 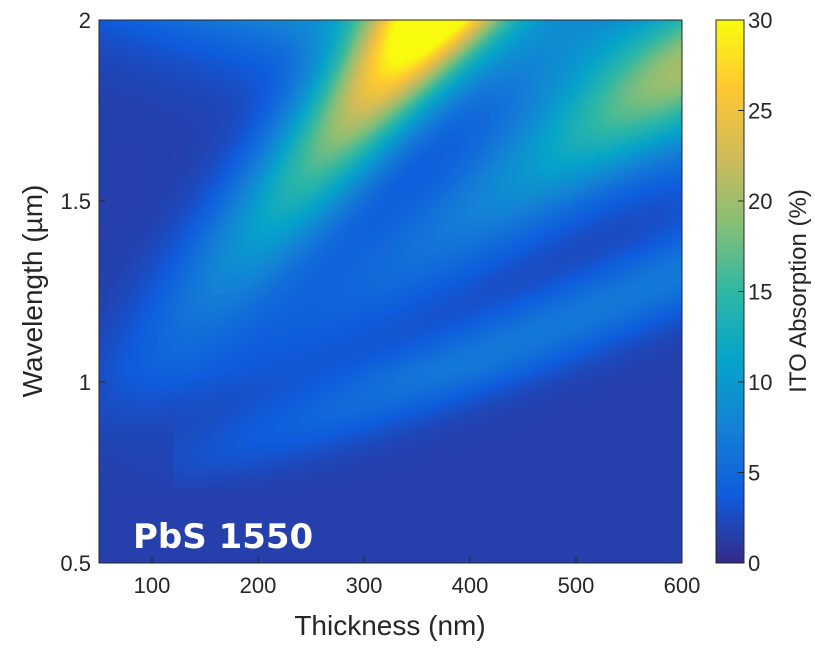 What do you see at coordinates (82, 292) in the screenshot?
I see `y-axis-ticks: 0.5 1 1.5 2` at bounding box center [82, 292].